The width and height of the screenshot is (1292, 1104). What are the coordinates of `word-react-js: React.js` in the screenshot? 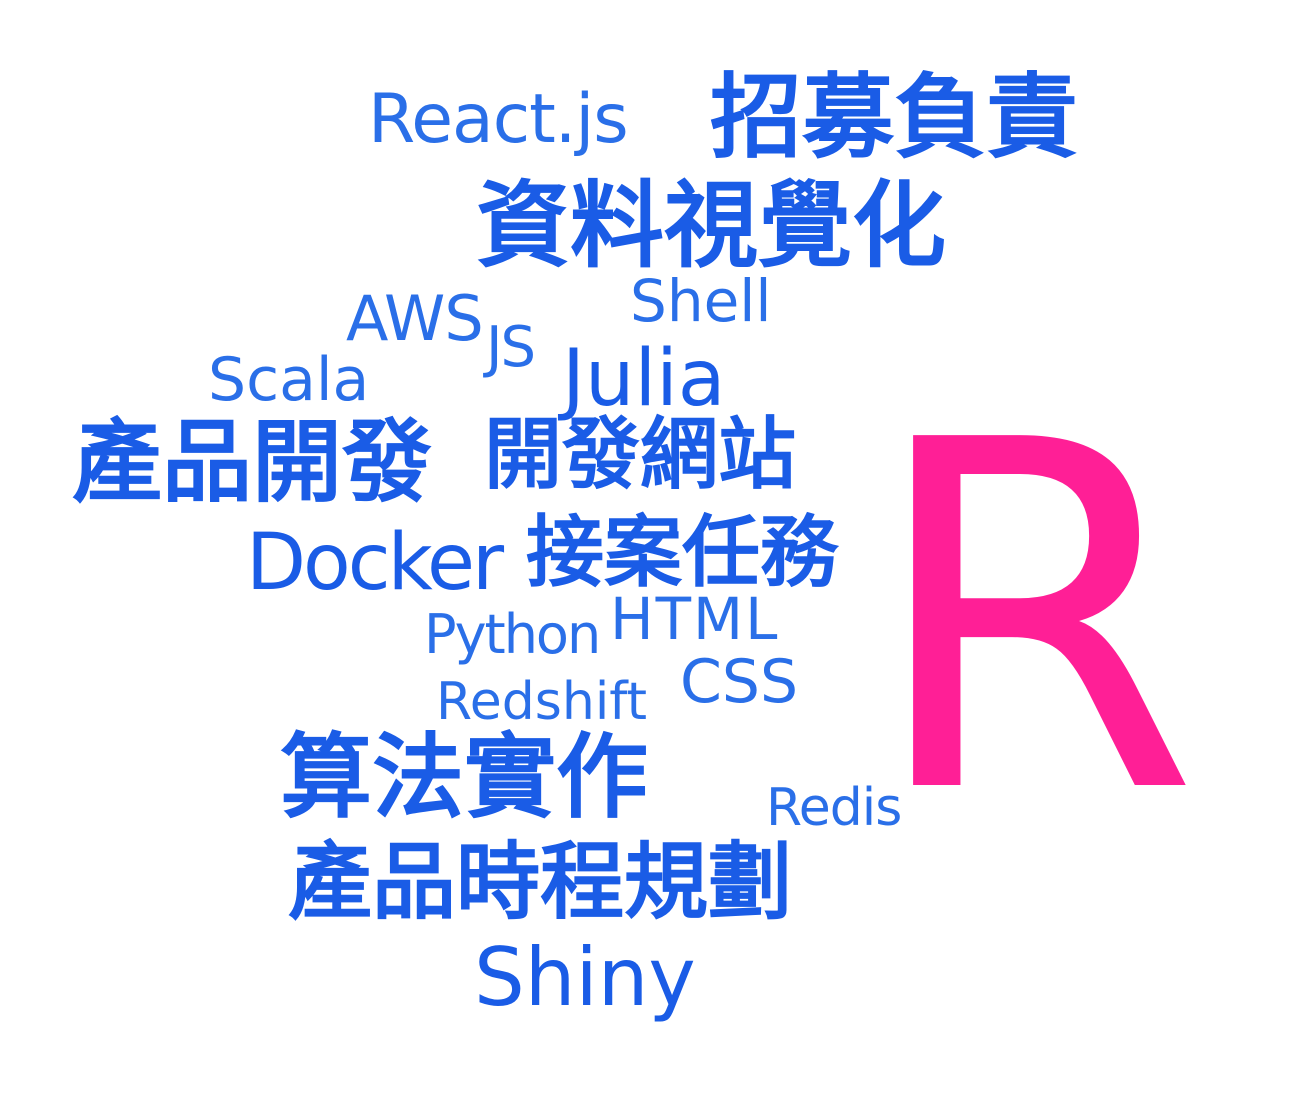 It's located at (498, 119).